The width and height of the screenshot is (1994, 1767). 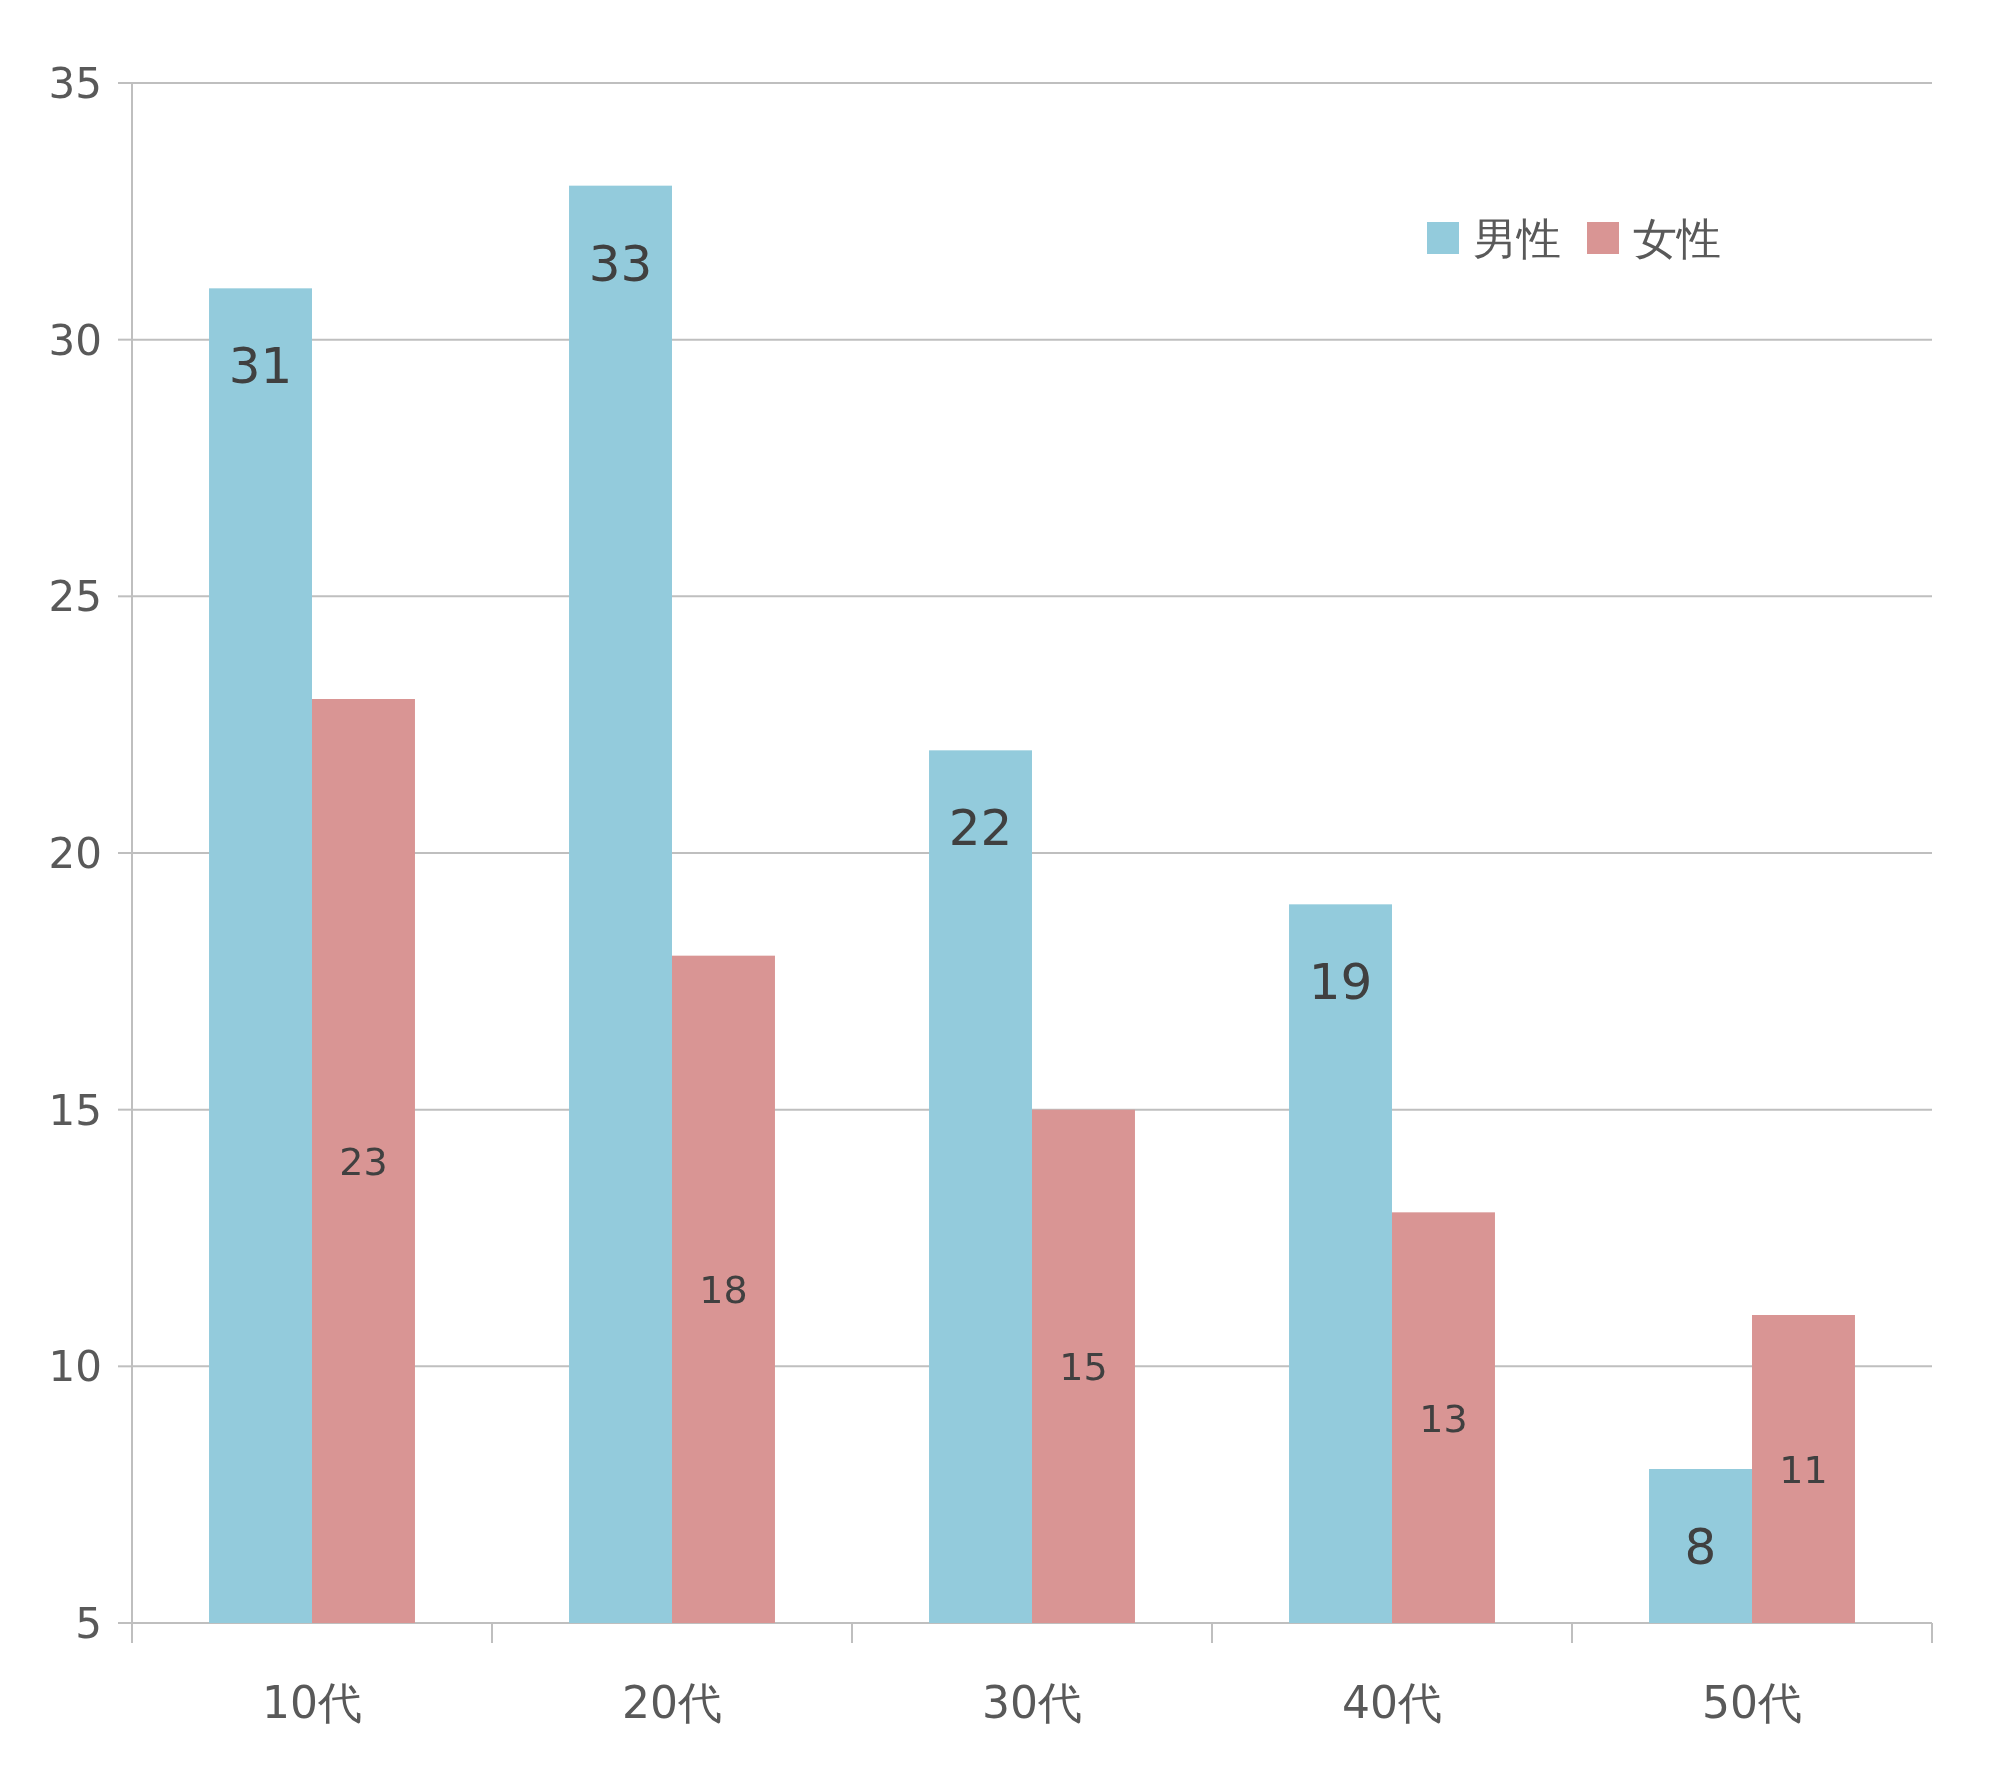 I want to click on data-label: 11, so click(x=1803, y=1470).